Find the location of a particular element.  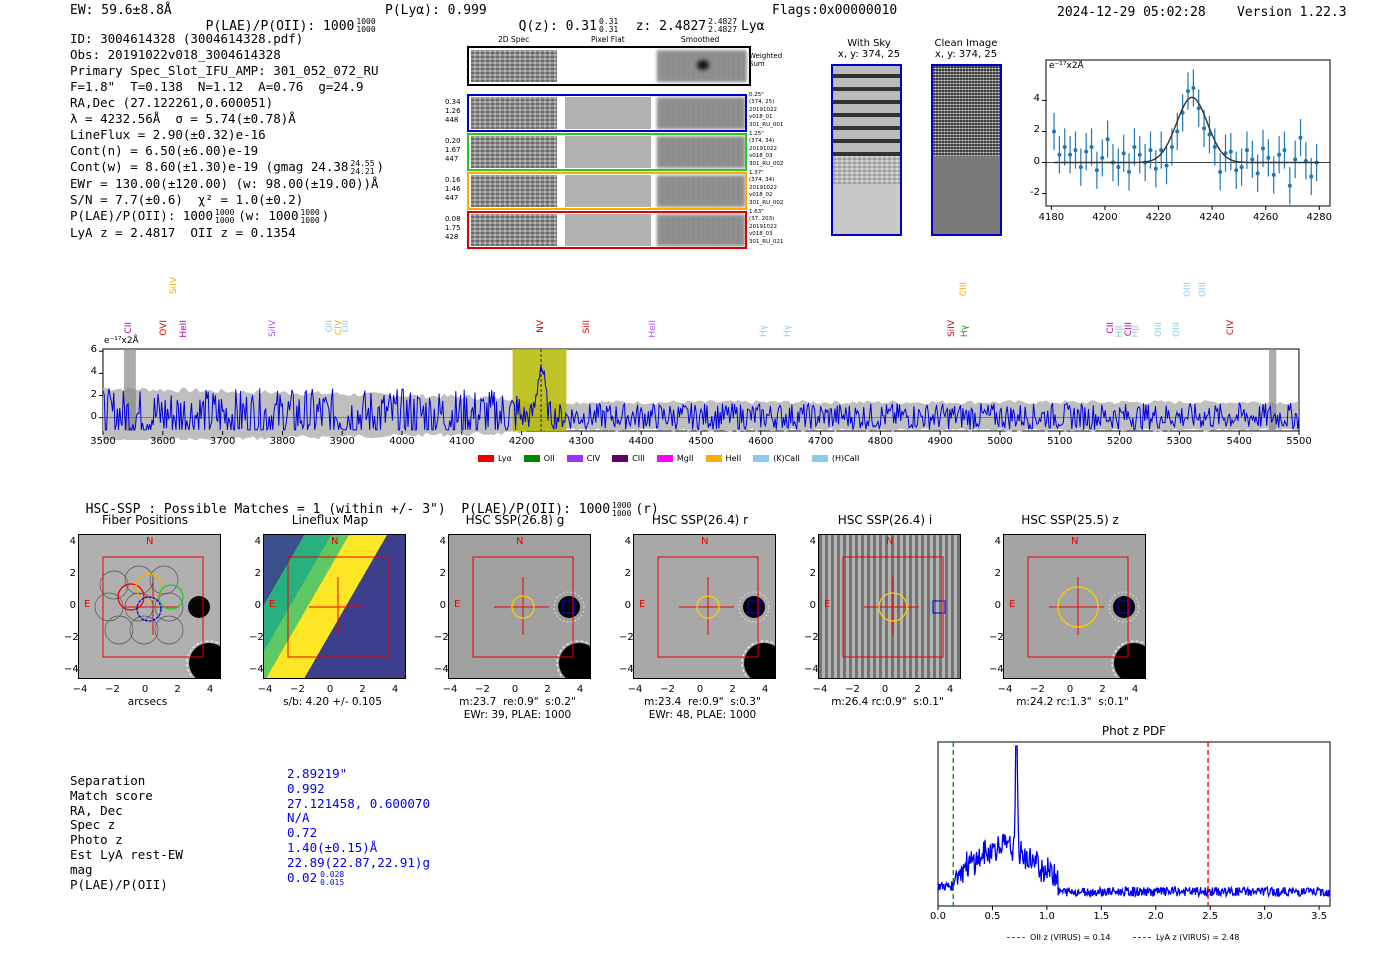

hsc-title-tail: (r) is located at coordinates (647, 509).